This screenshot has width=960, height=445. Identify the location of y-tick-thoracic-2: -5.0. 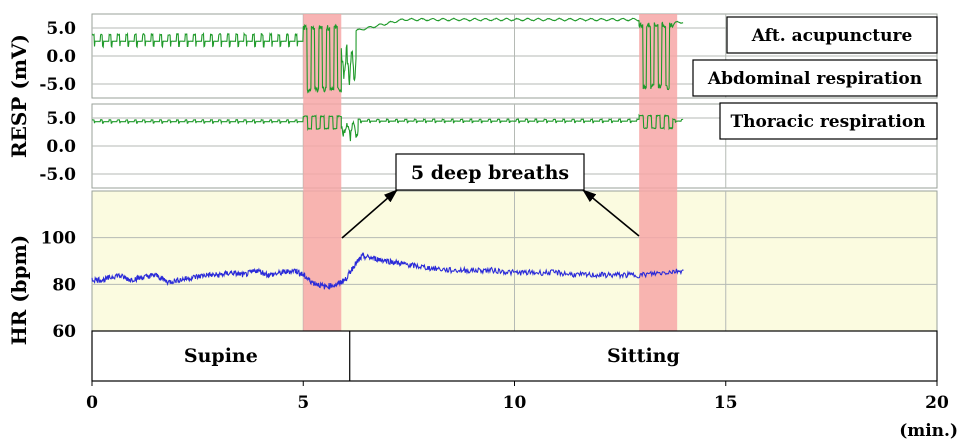
(57, 175).